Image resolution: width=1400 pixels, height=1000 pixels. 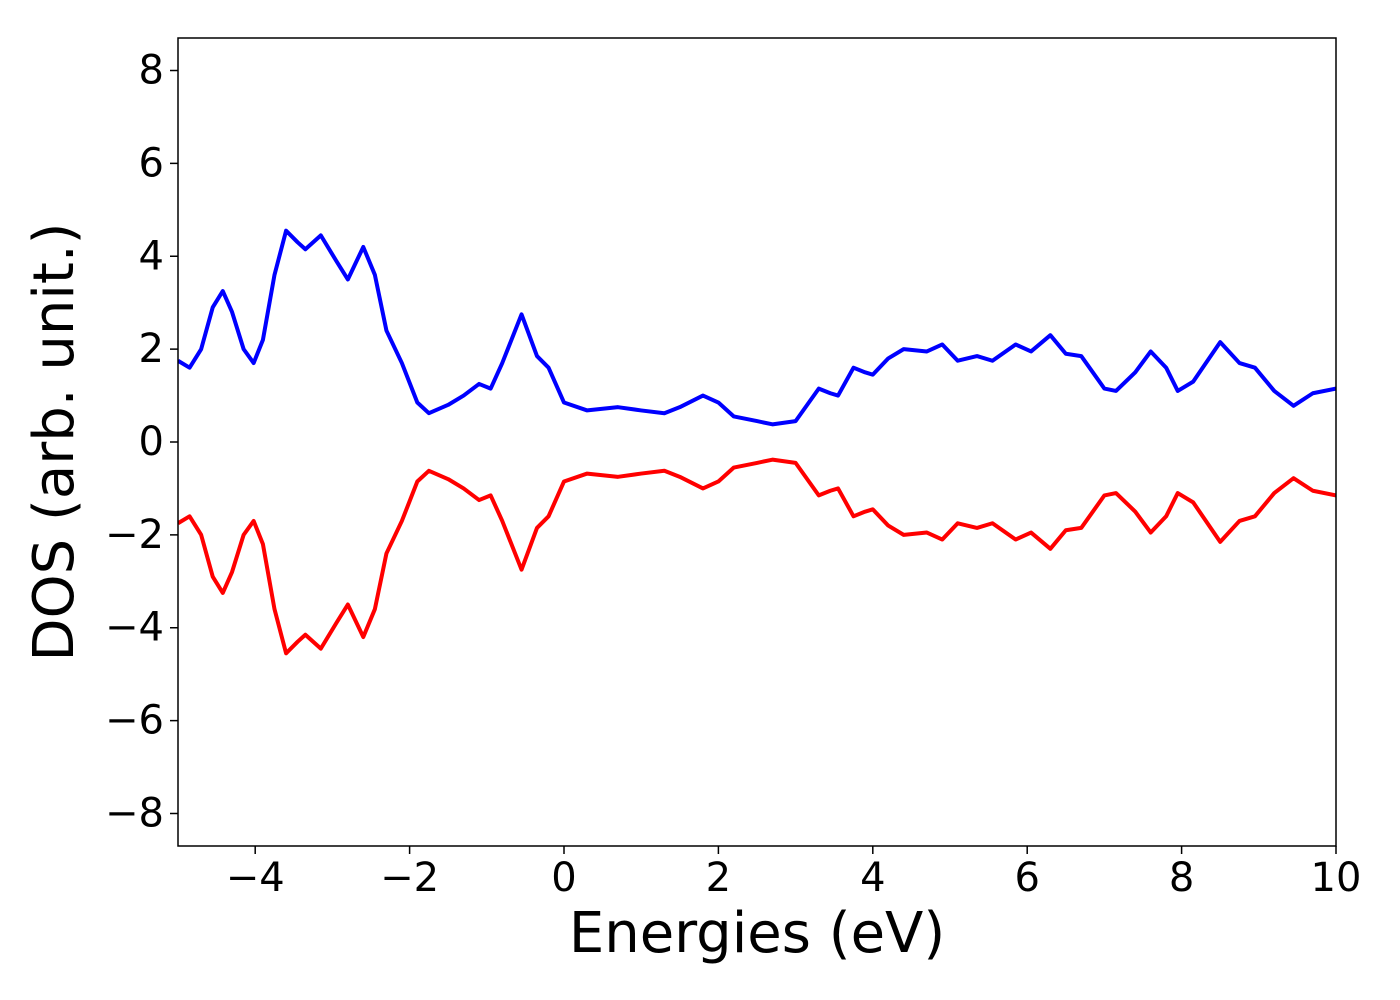 What do you see at coordinates (757, 933) in the screenshot?
I see `x-axis-label: Energies (eV)` at bounding box center [757, 933].